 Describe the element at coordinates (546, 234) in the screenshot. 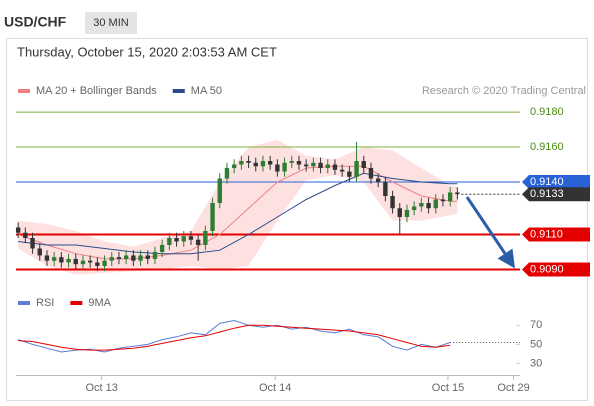

I see `level-label: 0.9110` at that location.